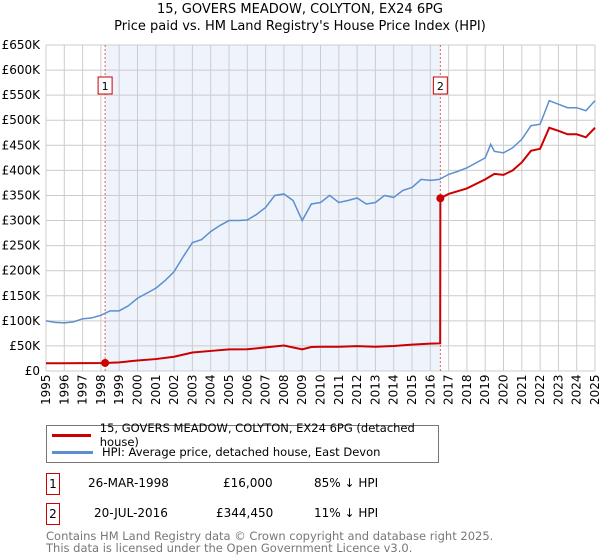 The height and width of the screenshot is (560, 600). Describe the element at coordinates (357, 389) in the screenshot. I see `x-tick-label: 2012` at that location.